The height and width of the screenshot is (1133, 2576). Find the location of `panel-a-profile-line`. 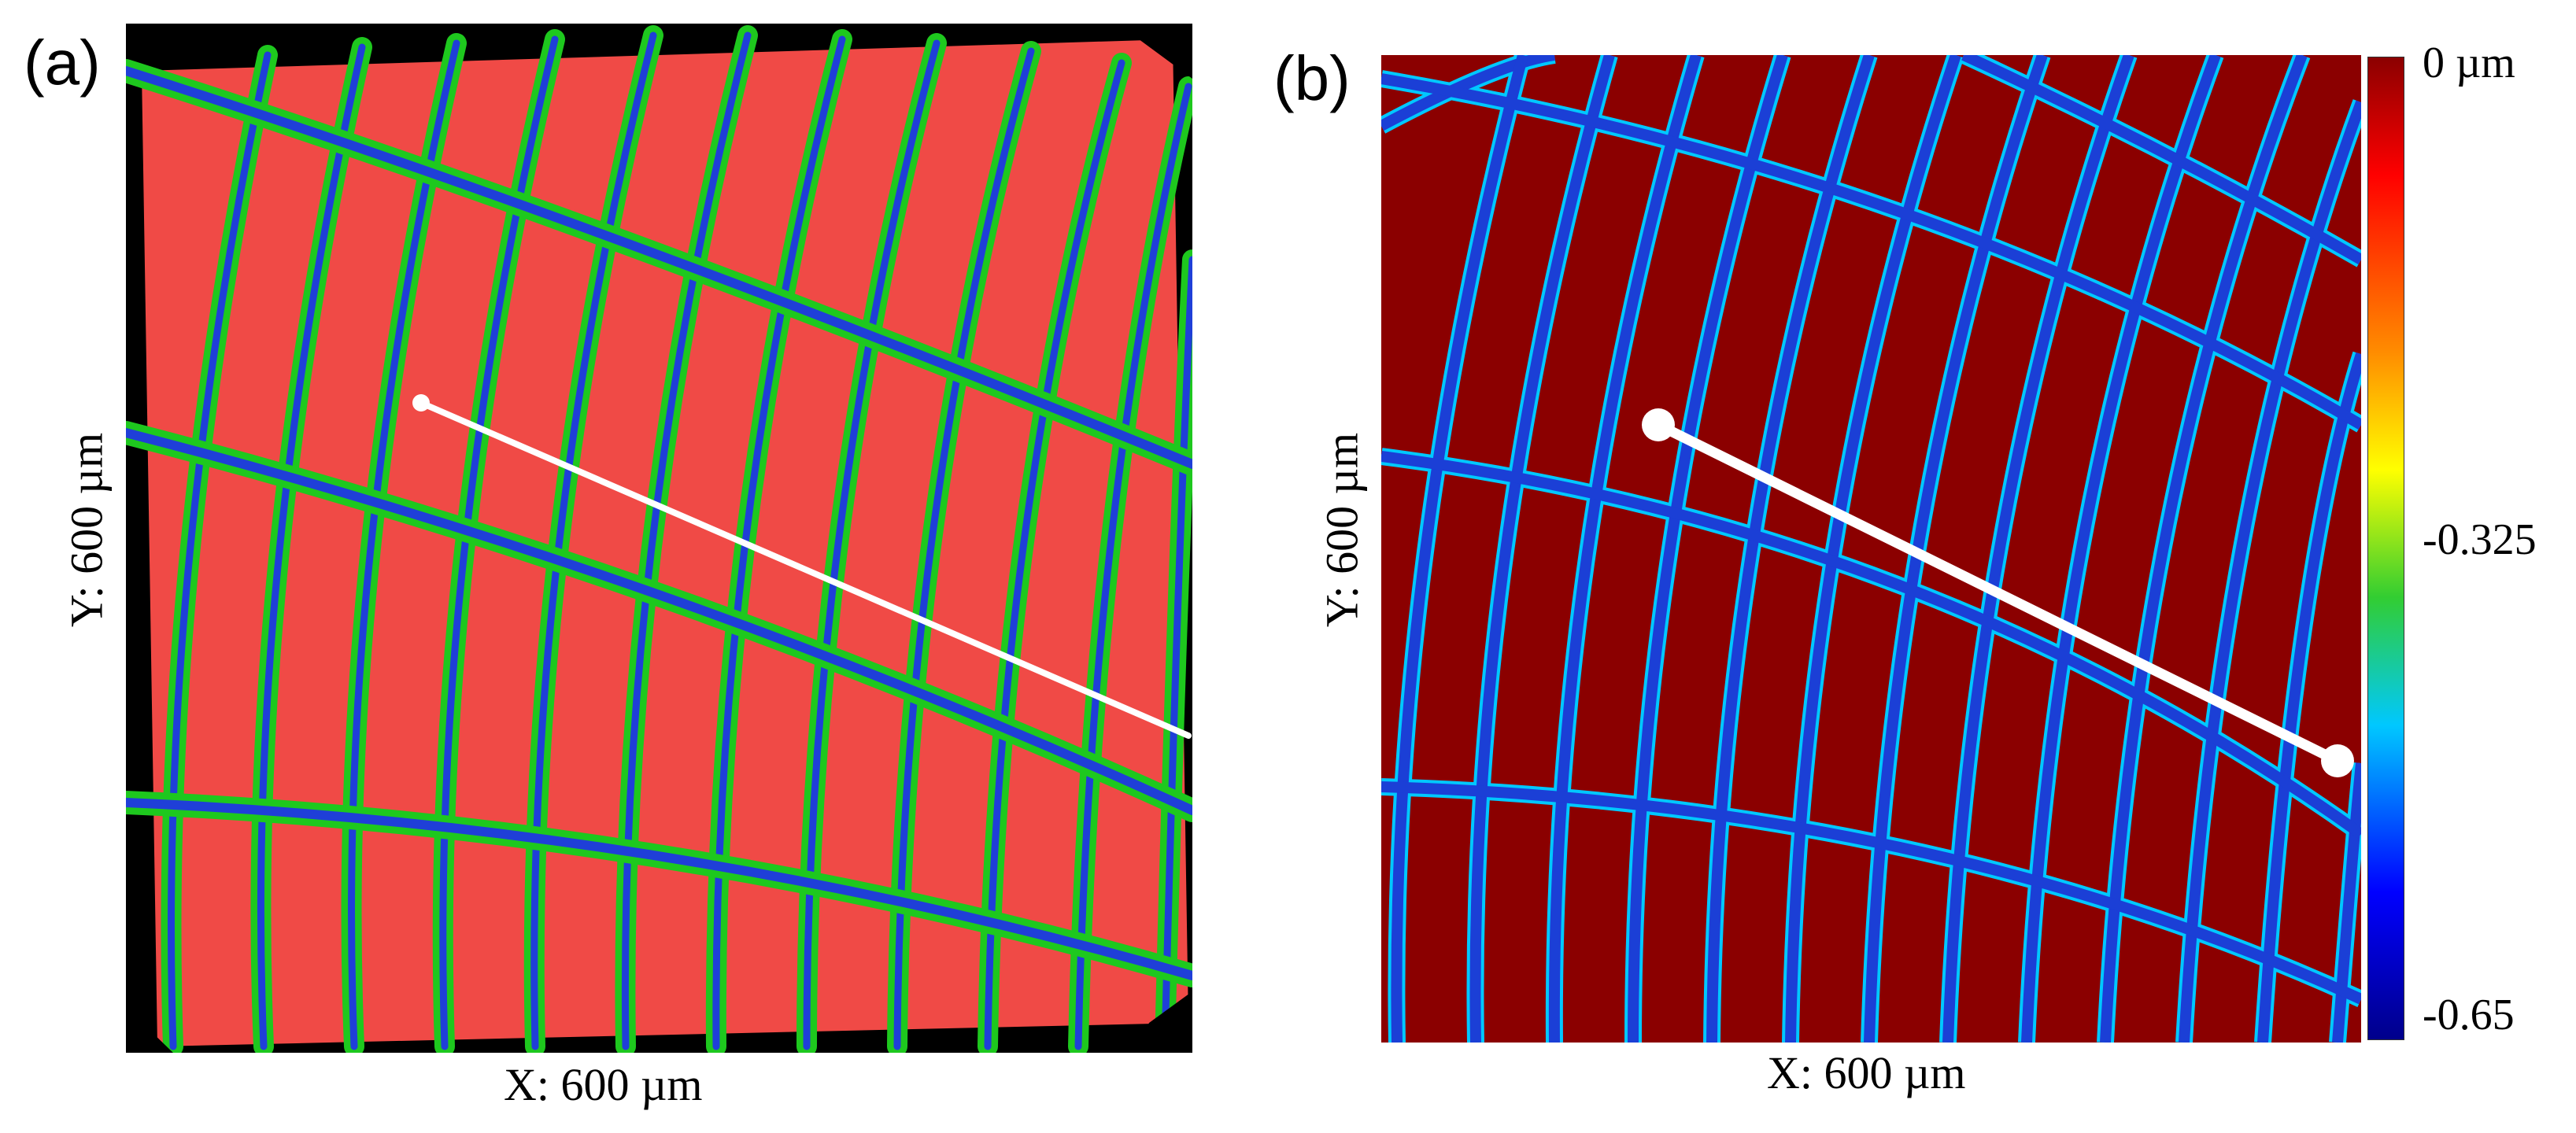

panel-a-profile-line is located at coordinates (805, 569).